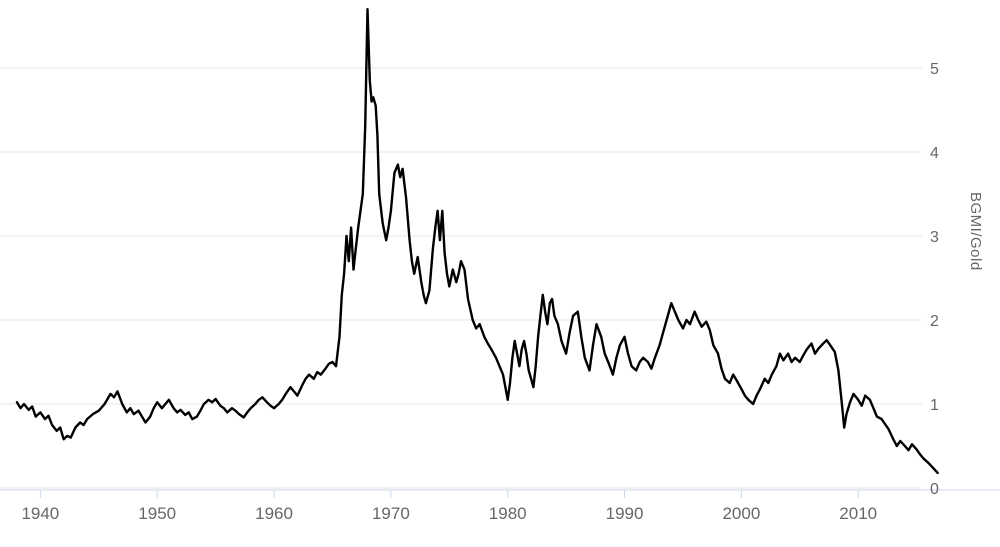  What do you see at coordinates (508, 513) in the screenshot?
I see `x-tick-label-1980: 1980` at bounding box center [508, 513].